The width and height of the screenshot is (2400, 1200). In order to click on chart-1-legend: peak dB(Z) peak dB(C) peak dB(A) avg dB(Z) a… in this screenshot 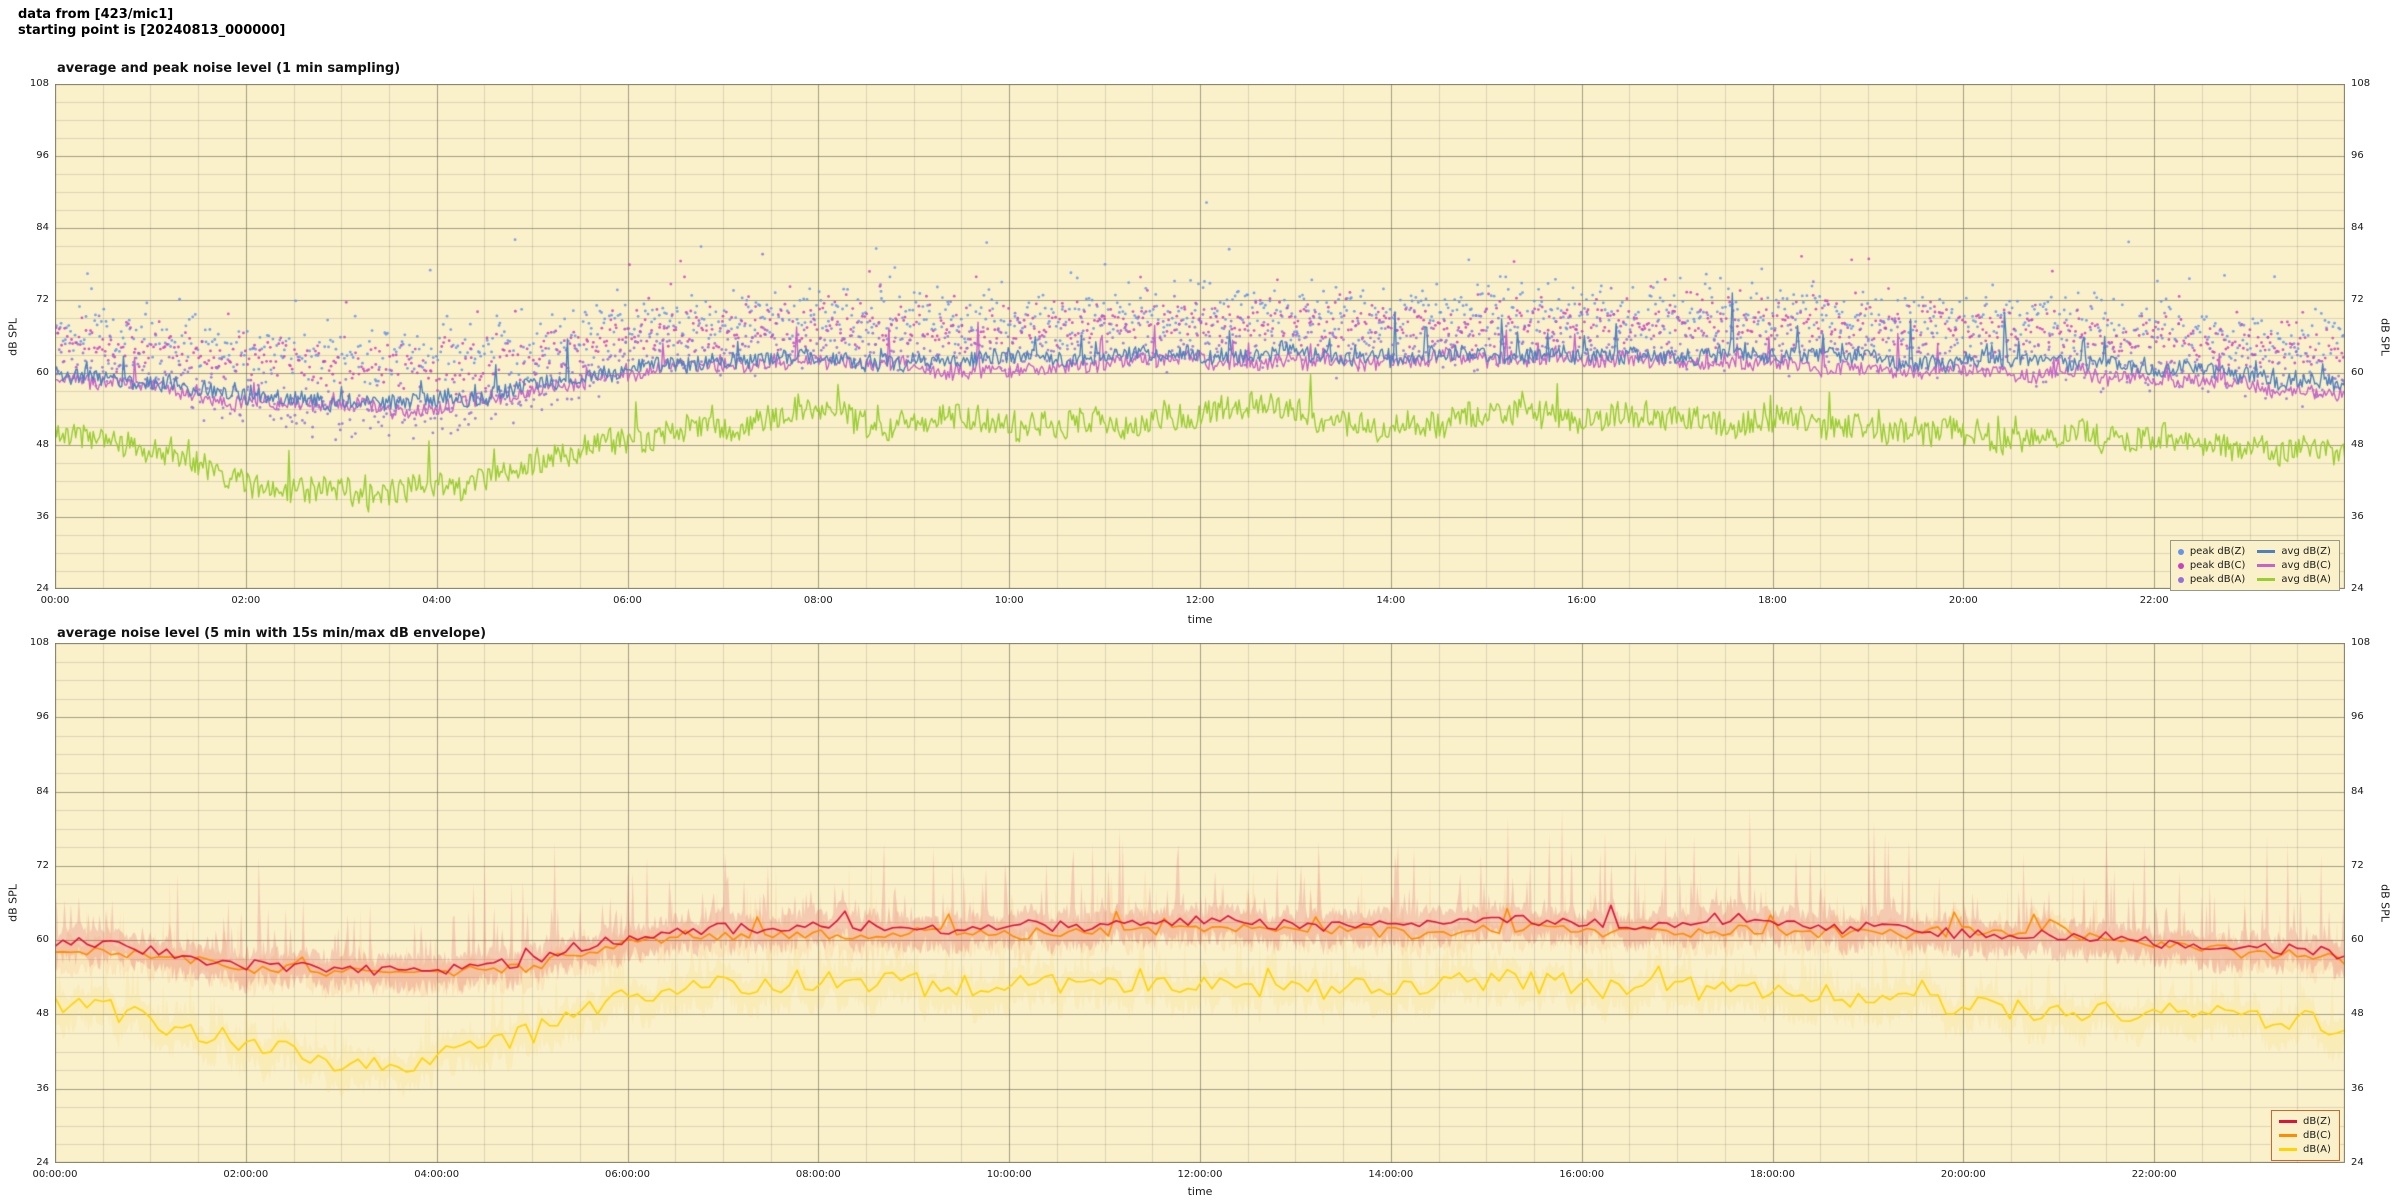, I will do `click(2254, 565)`.